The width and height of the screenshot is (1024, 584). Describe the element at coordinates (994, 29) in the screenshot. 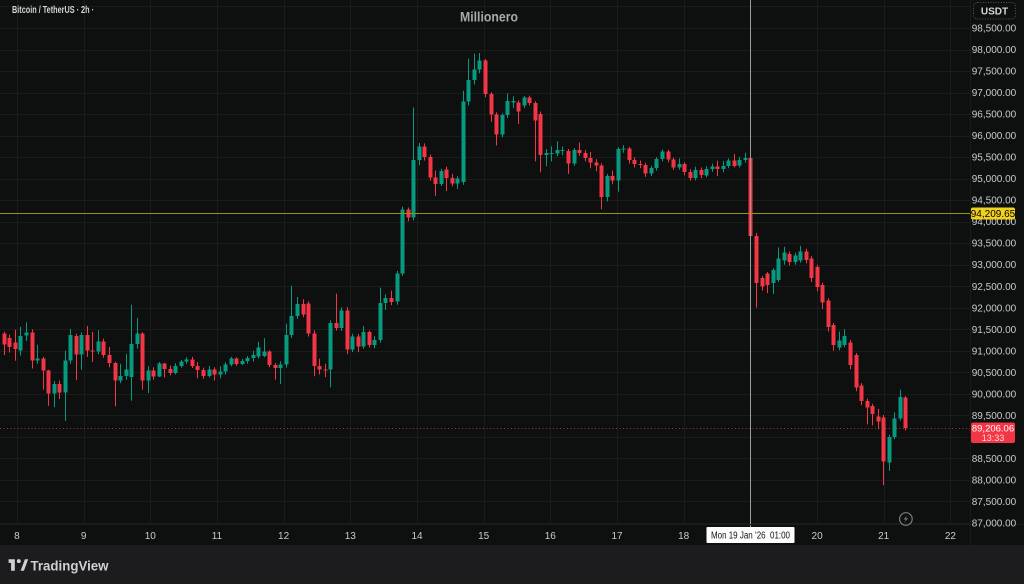

I see `svg-text: 98,500.00` at that location.